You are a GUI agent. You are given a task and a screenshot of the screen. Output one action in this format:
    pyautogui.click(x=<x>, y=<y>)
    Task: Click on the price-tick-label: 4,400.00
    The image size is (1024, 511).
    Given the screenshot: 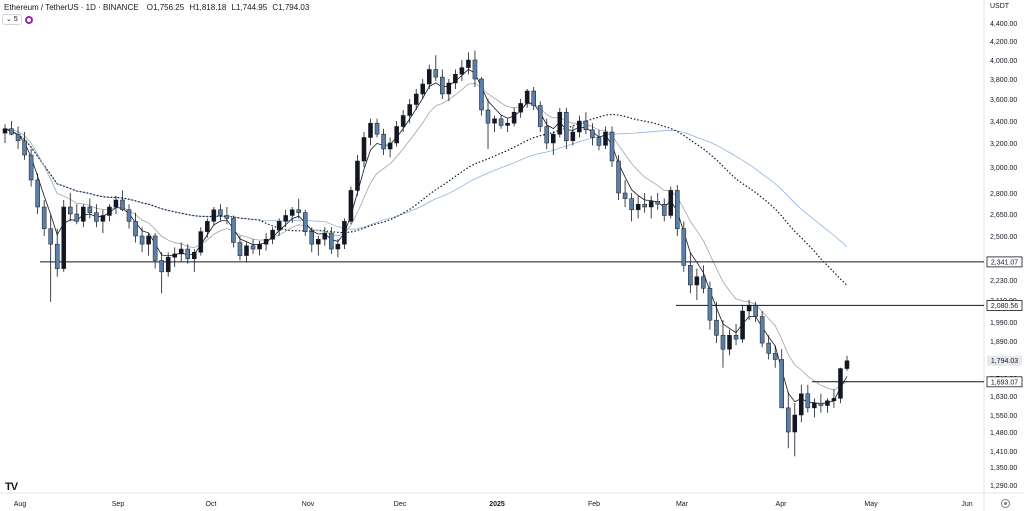 What is the action you would take?
    pyautogui.click(x=1003, y=24)
    